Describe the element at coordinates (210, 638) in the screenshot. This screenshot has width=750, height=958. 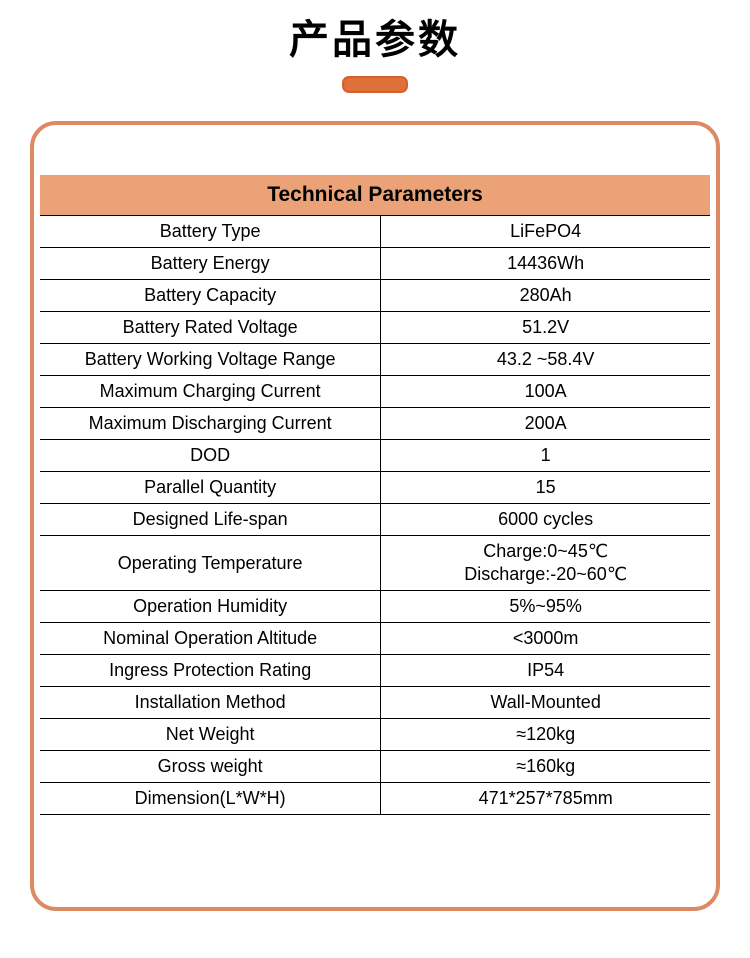
I see `param-label: Nominal Operation Altitude` at that location.